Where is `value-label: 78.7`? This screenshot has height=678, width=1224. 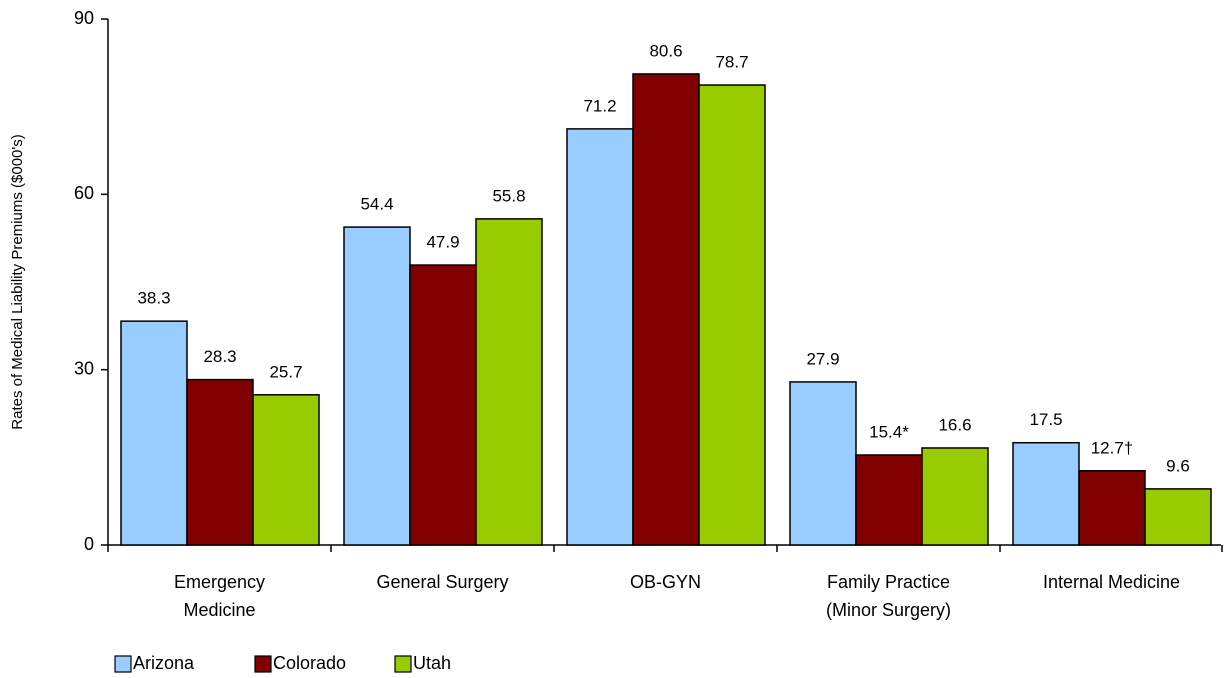
value-label: 78.7 is located at coordinates (731, 62).